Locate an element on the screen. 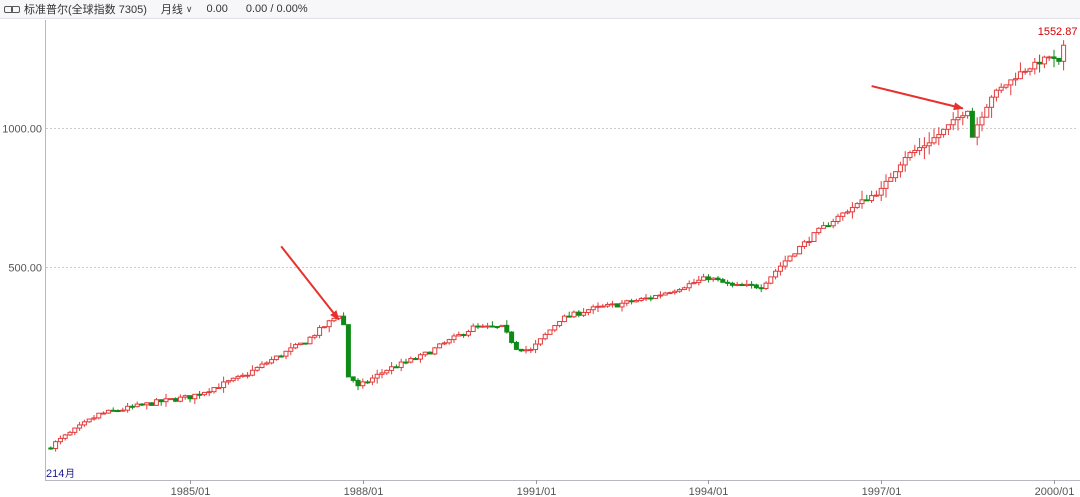 This screenshot has height=497, width=1080. period-selector-label: 月线 is located at coordinates (171, 10).